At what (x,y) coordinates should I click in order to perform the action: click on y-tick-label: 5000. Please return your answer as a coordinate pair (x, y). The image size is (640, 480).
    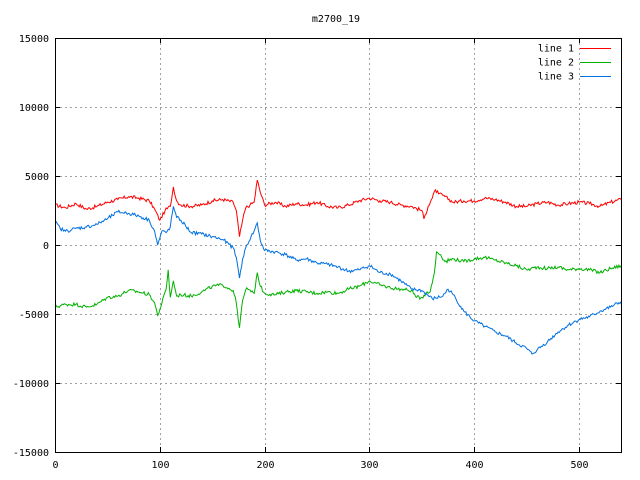
    Looking at the image, I should click on (37, 177).